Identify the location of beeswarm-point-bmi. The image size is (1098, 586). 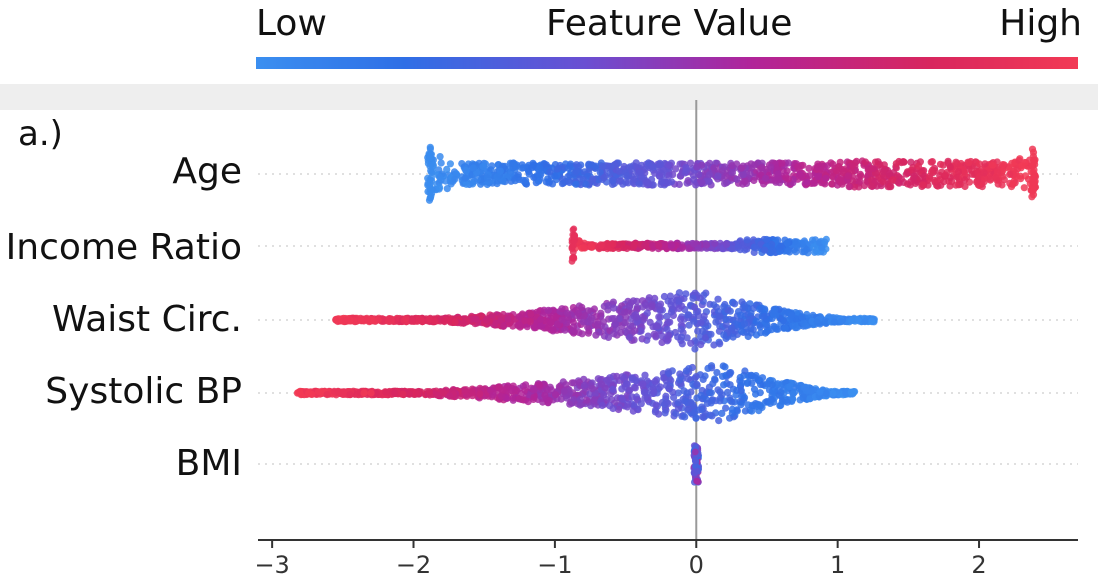
(697, 481).